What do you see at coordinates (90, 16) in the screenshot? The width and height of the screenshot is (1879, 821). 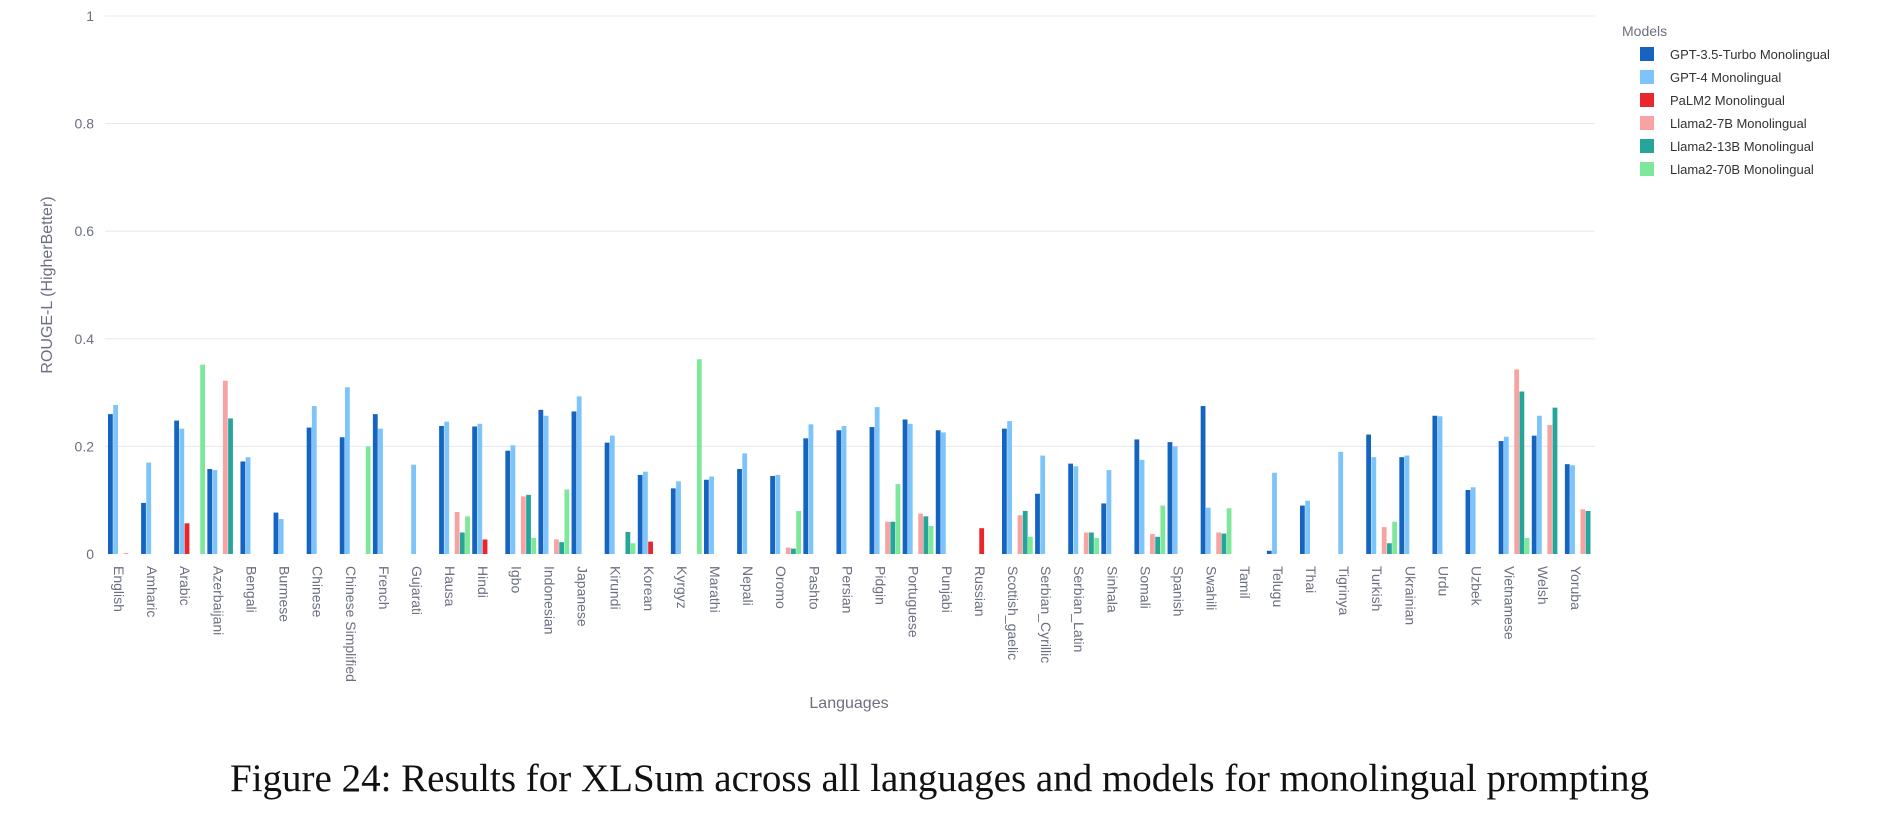 I see `y-tick-label: 1` at bounding box center [90, 16].